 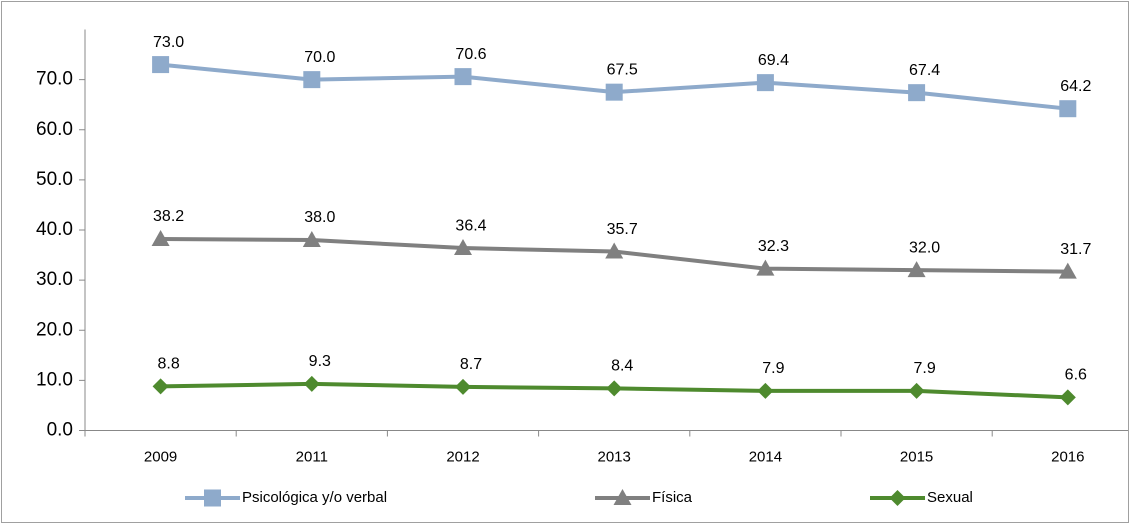 What do you see at coordinates (916, 456) in the screenshot?
I see `x-tick-label: 2015` at bounding box center [916, 456].